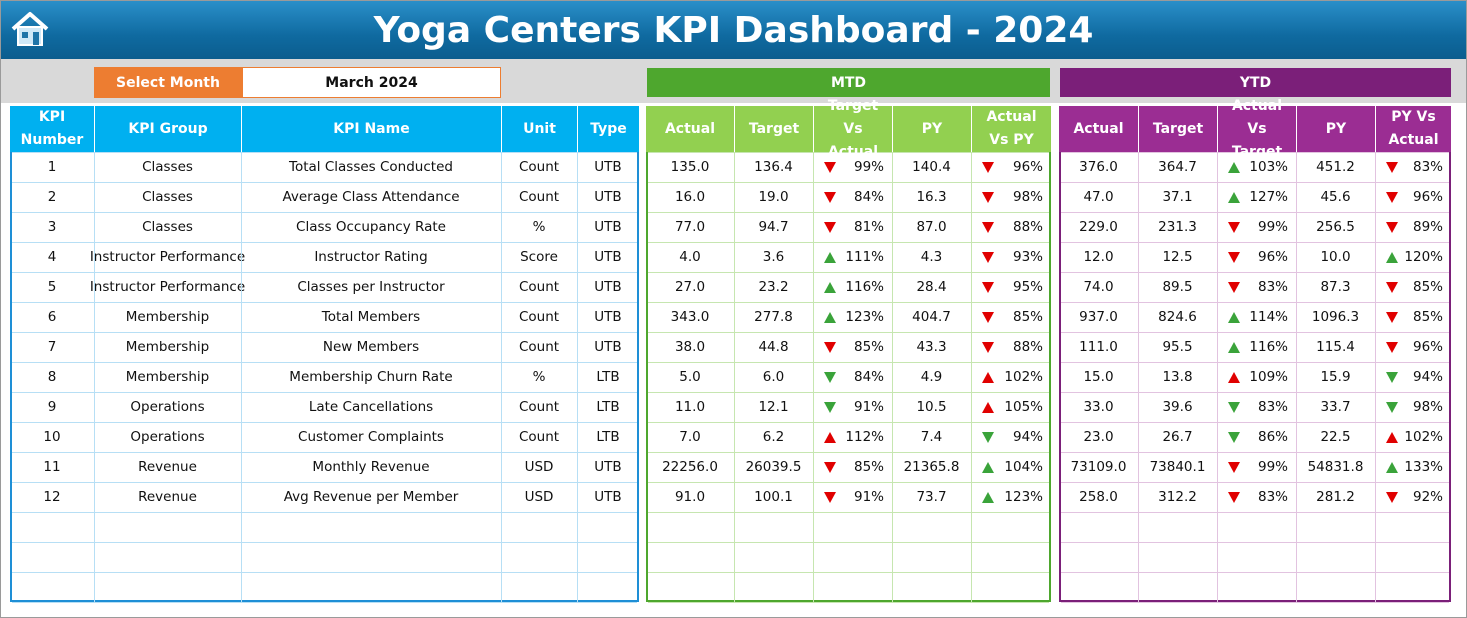 This screenshot has height=618, width=1467. I want to click on pct-cell: 84%, so click(852, 197).